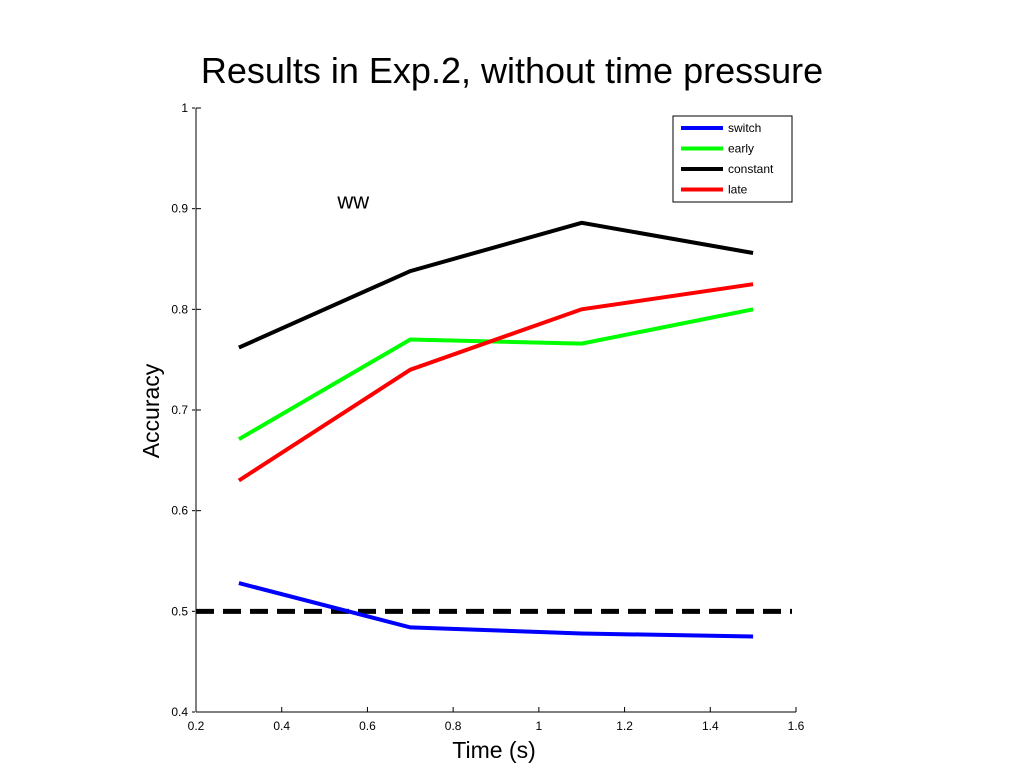  What do you see at coordinates (179, 511) in the screenshot?
I see `y-tick-label: 0.6` at bounding box center [179, 511].